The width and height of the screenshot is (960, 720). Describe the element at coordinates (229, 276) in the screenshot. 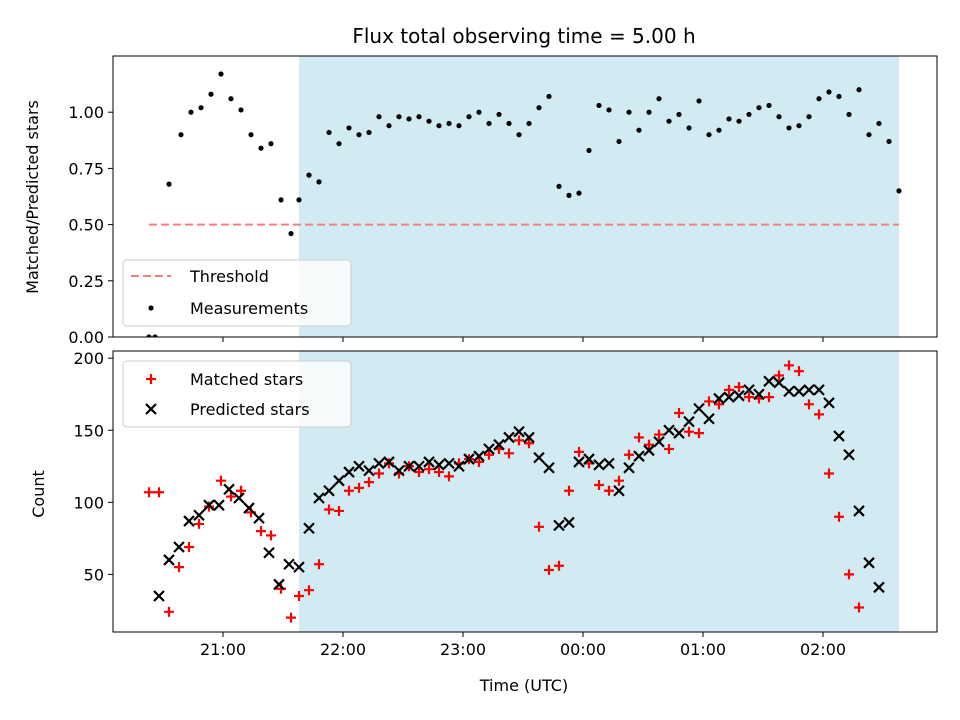

I see `threshold-legend-label: Threshold` at that location.